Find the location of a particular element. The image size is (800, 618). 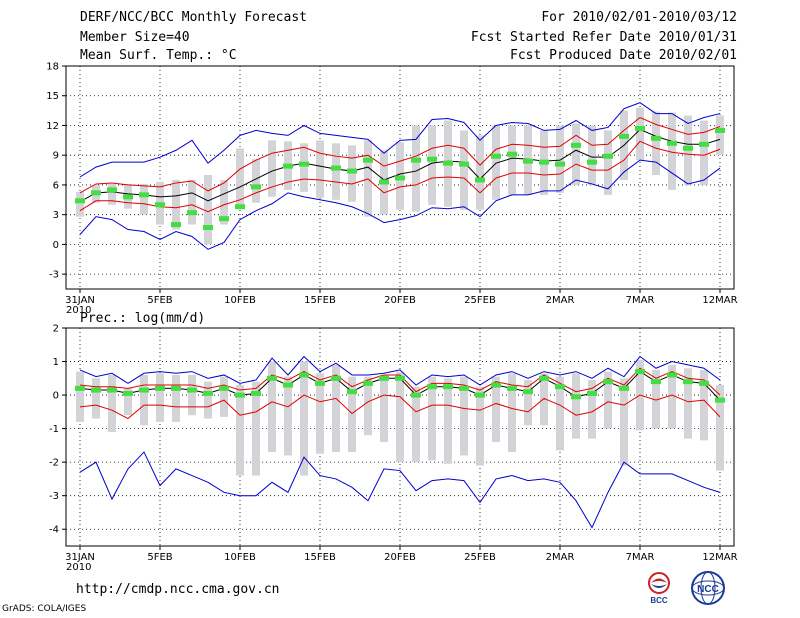

forecast-title: DERF/NCC/BCC Monthly Forecast is located at coordinates (193, 17).